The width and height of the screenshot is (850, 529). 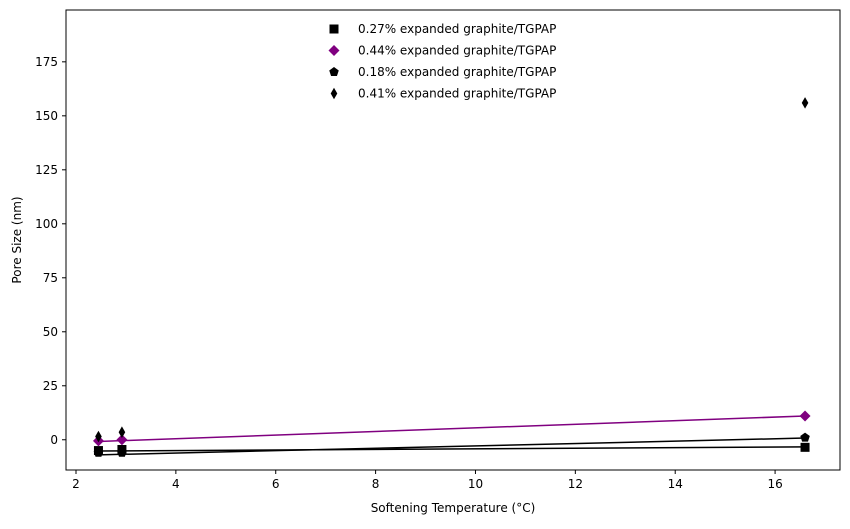 What do you see at coordinates (76, 484) in the screenshot?
I see `x-tick-label: 2` at bounding box center [76, 484].